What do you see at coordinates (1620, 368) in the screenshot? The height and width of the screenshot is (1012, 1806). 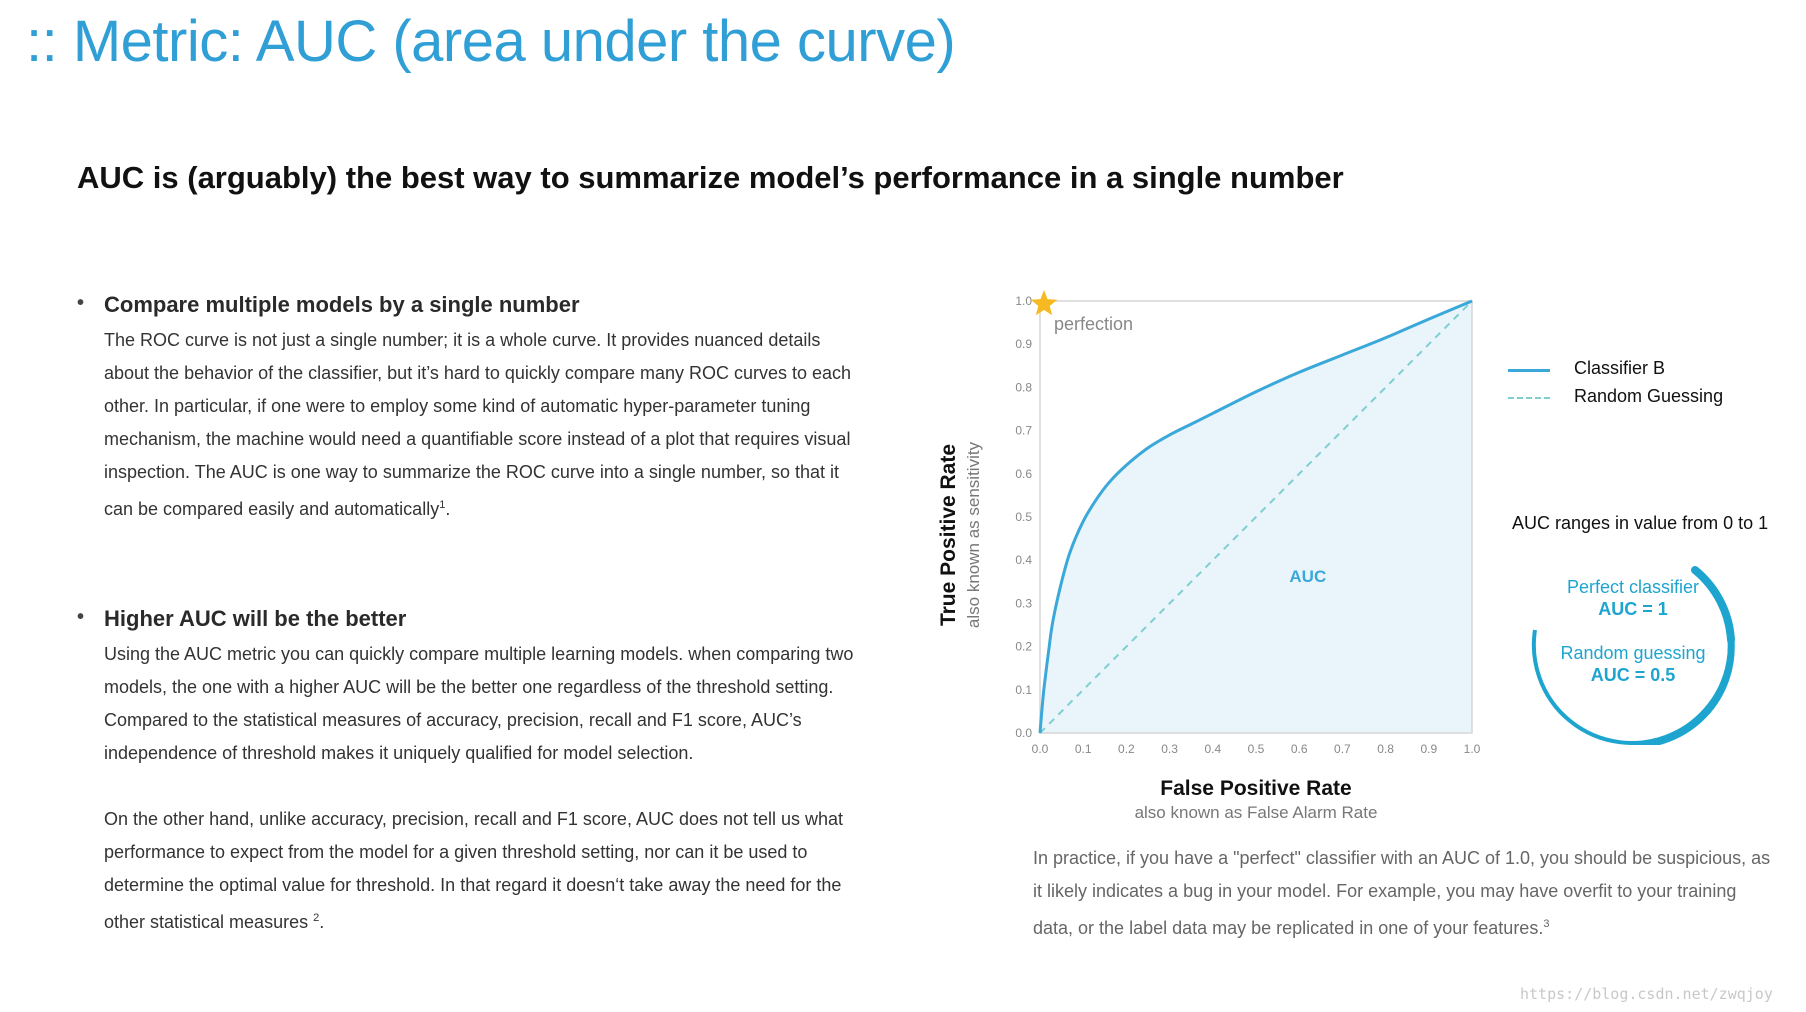 I see `legend-label: Classifier B` at bounding box center [1620, 368].